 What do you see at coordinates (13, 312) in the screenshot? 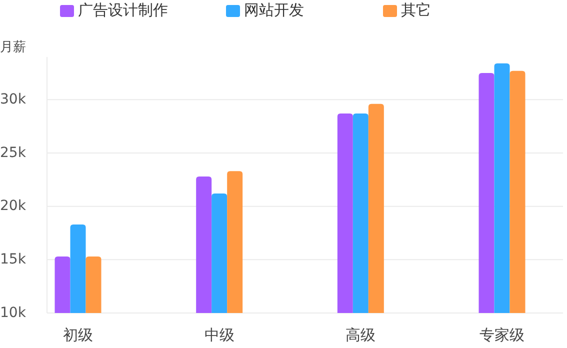
I see `y-tick-label: 10k` at bounding box center [13, 312].